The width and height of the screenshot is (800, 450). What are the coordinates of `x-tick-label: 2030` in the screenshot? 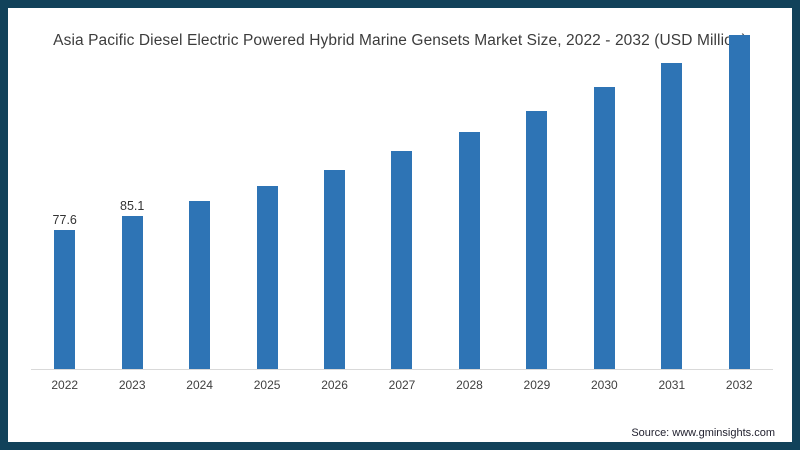 It's located at (604, 385).